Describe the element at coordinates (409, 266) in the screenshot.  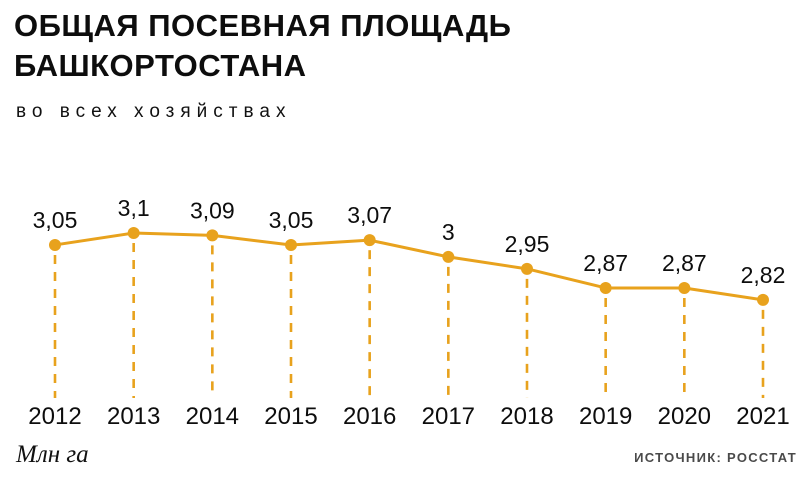
I see `series-line` at that location.